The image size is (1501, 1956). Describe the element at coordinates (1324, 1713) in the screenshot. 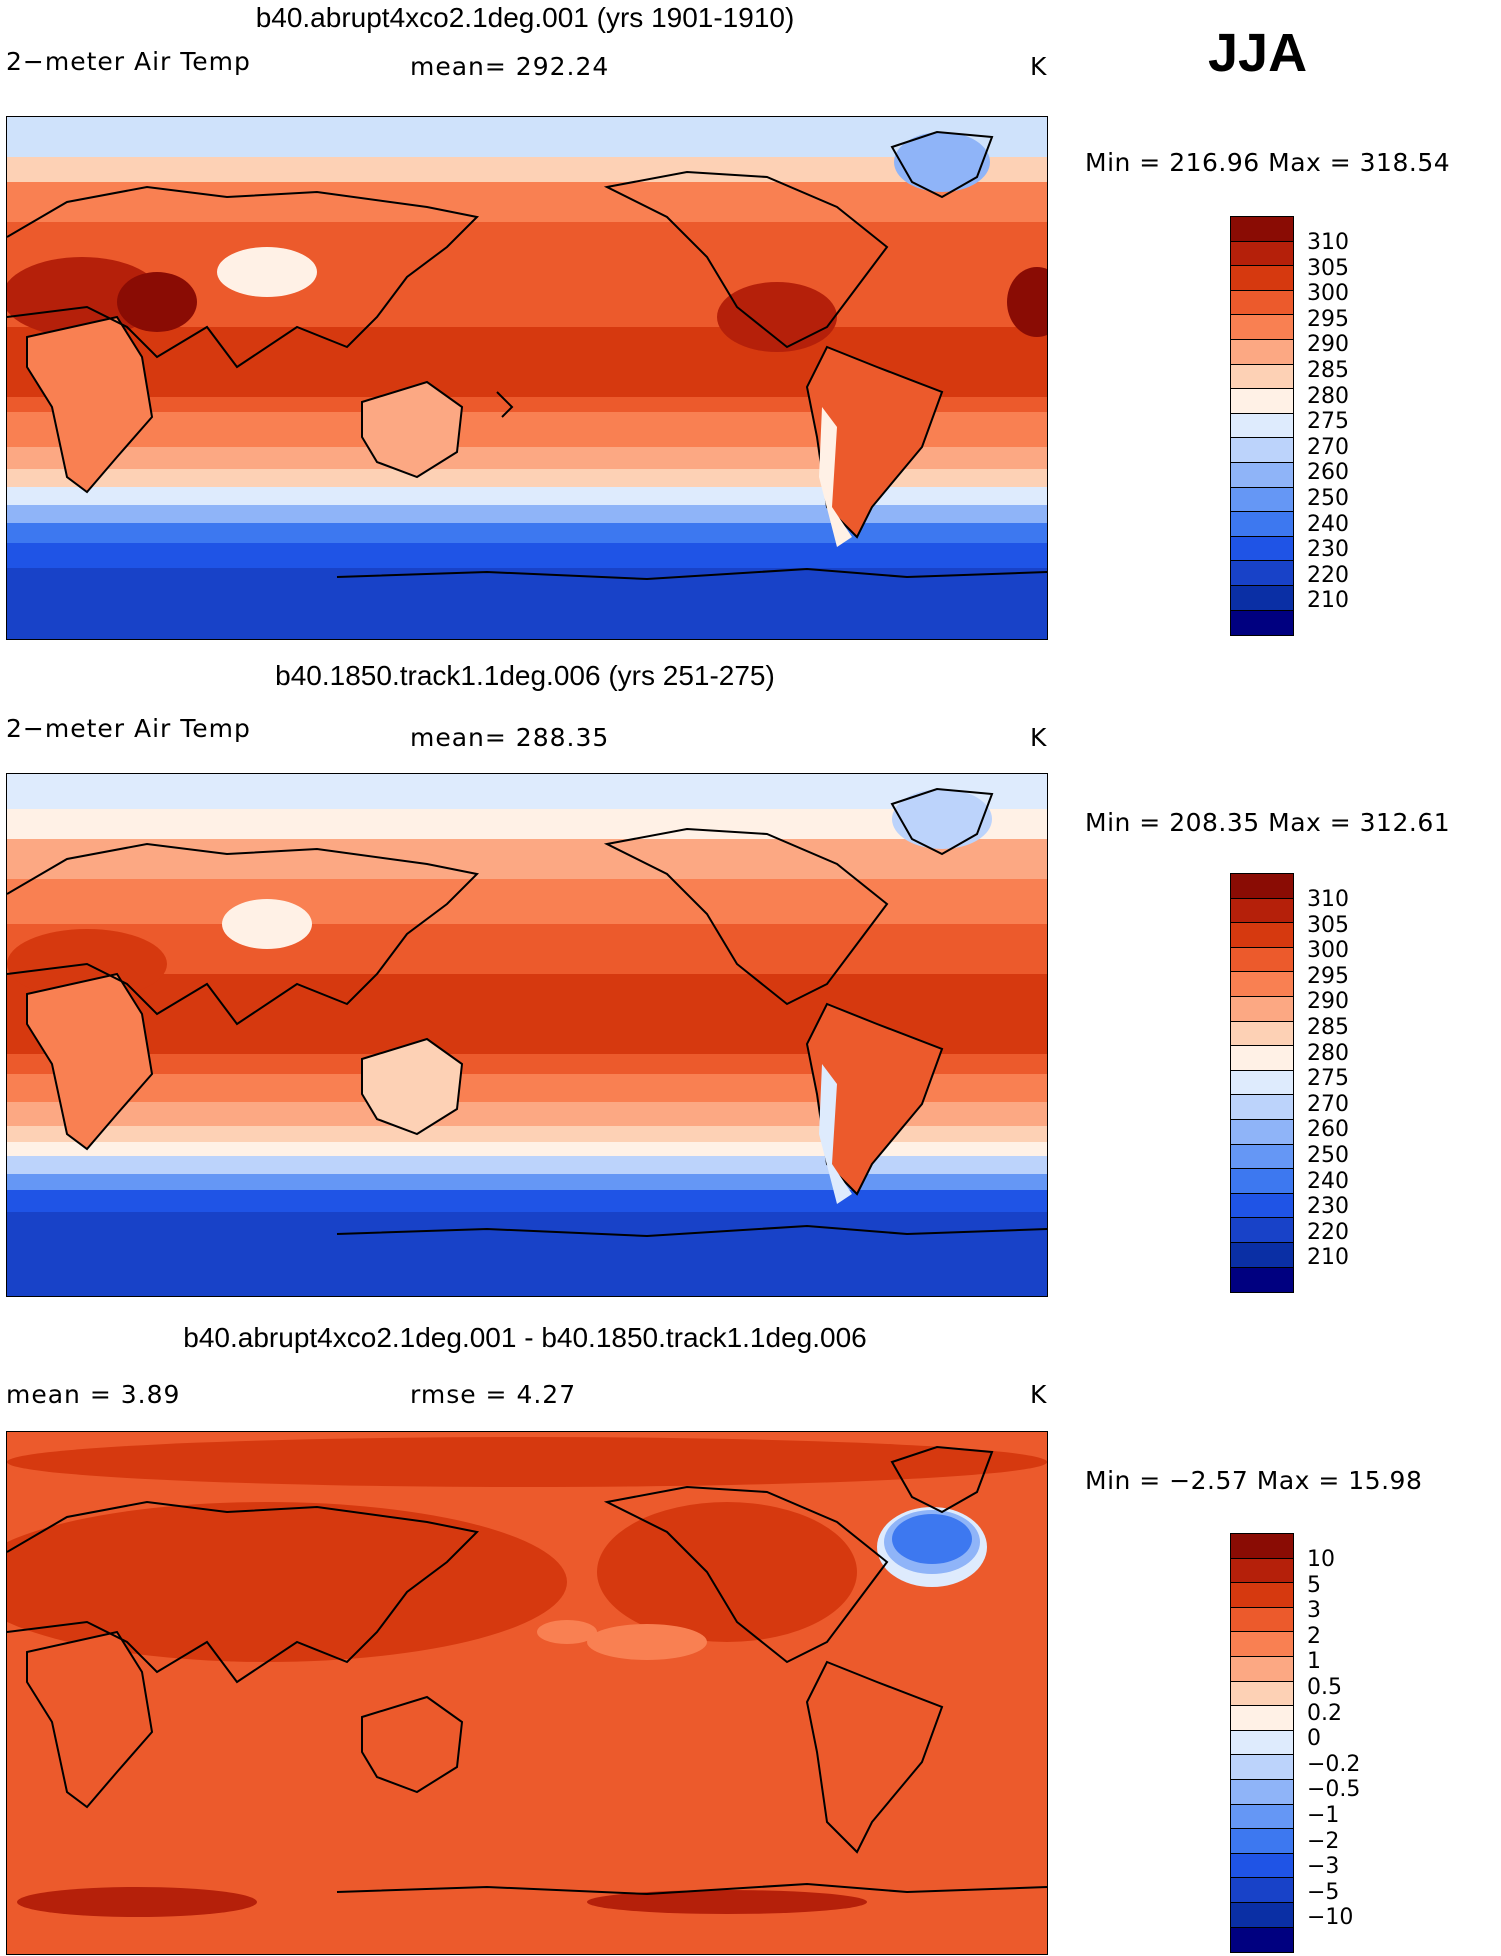

I see `colorbar-tick-label: 0.2` at that location.